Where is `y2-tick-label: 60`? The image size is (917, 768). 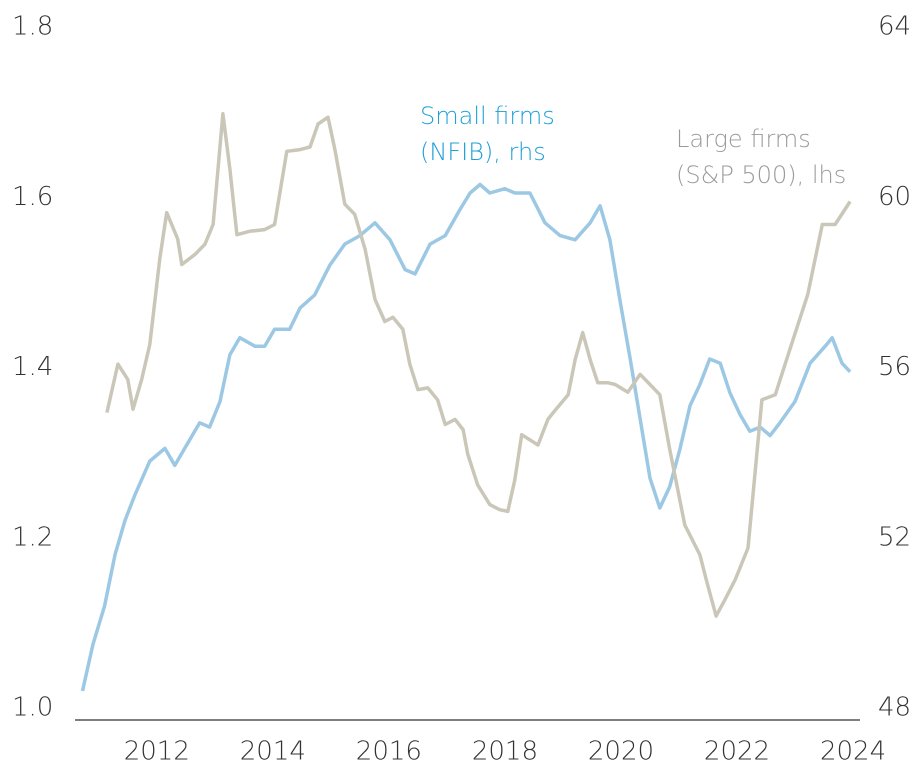 y2-tick-label: 60 is located at coordinates (894, 197).